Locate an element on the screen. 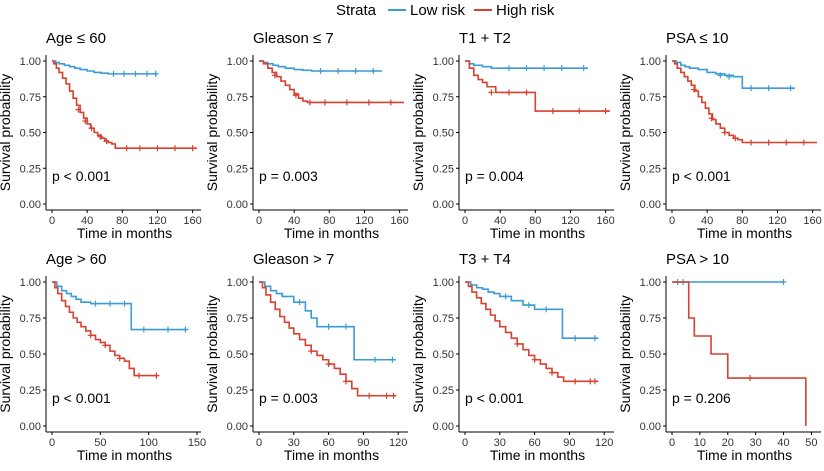 The height and width of the screenshot is (471, 824). x-tick-label: 50 is located at coordinates (811, 443).